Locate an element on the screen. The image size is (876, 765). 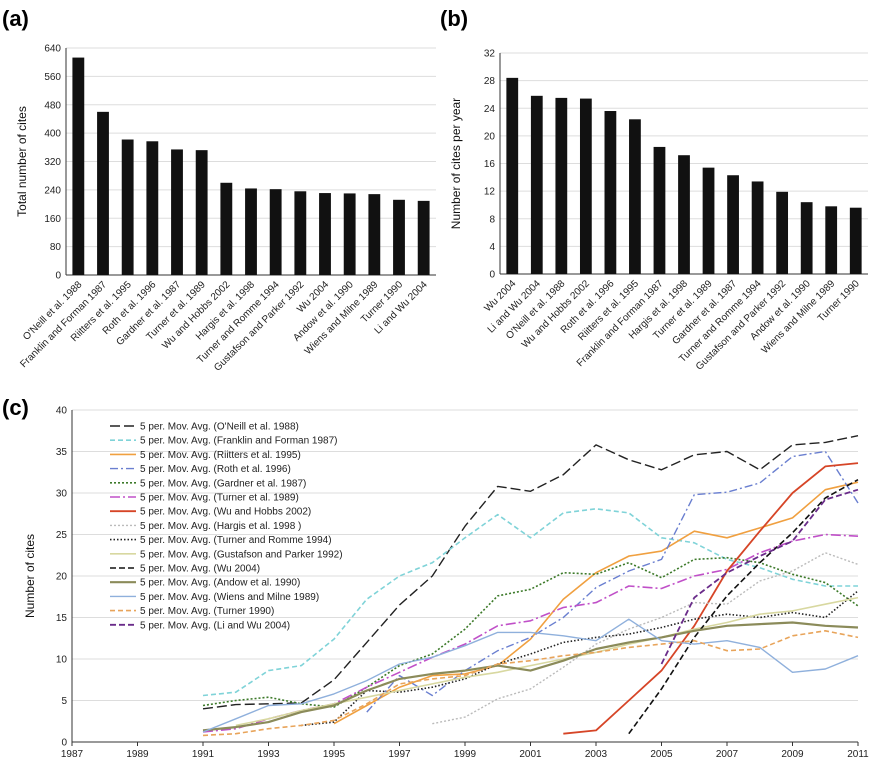
y-tick-label: 4 is located at coordinates (492, 247).